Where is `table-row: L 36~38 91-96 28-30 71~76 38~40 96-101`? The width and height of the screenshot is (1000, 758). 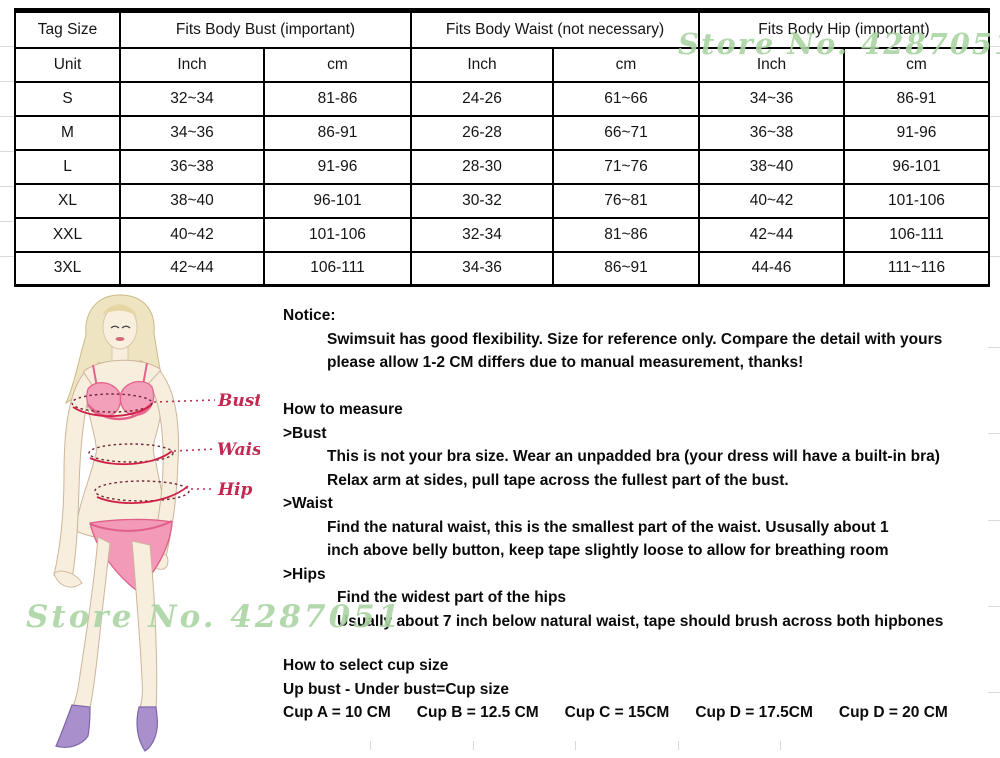
table-row: L 36~38 91-96 28-30 71~76 38~40 96-101 is located at coordinates (502, 166).